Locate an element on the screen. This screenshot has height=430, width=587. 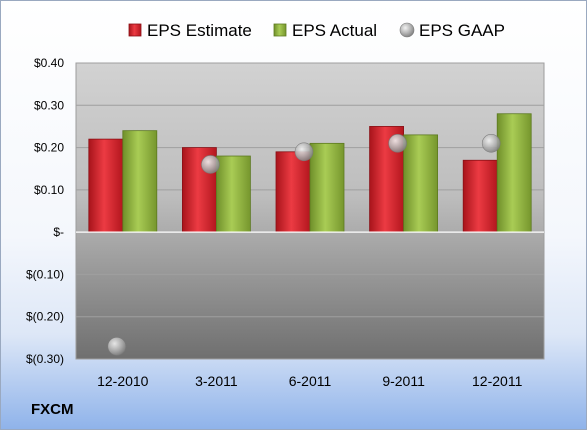
legend-swatch-actual is located at coordinates (280, 30).